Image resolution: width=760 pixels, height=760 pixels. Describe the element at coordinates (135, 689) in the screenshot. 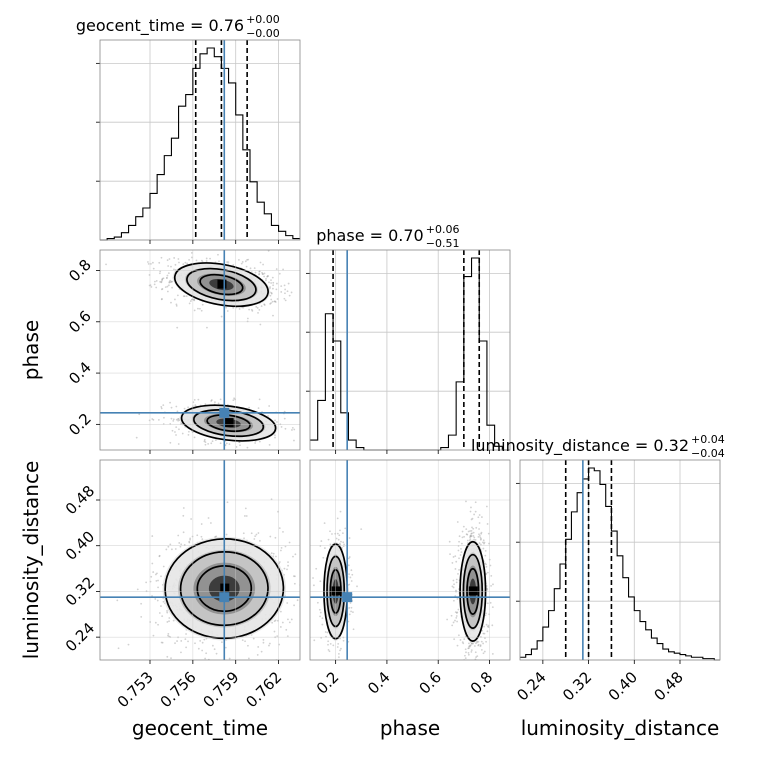

I see `x-tick-label-geocent_time-0: 0.753` at that location.